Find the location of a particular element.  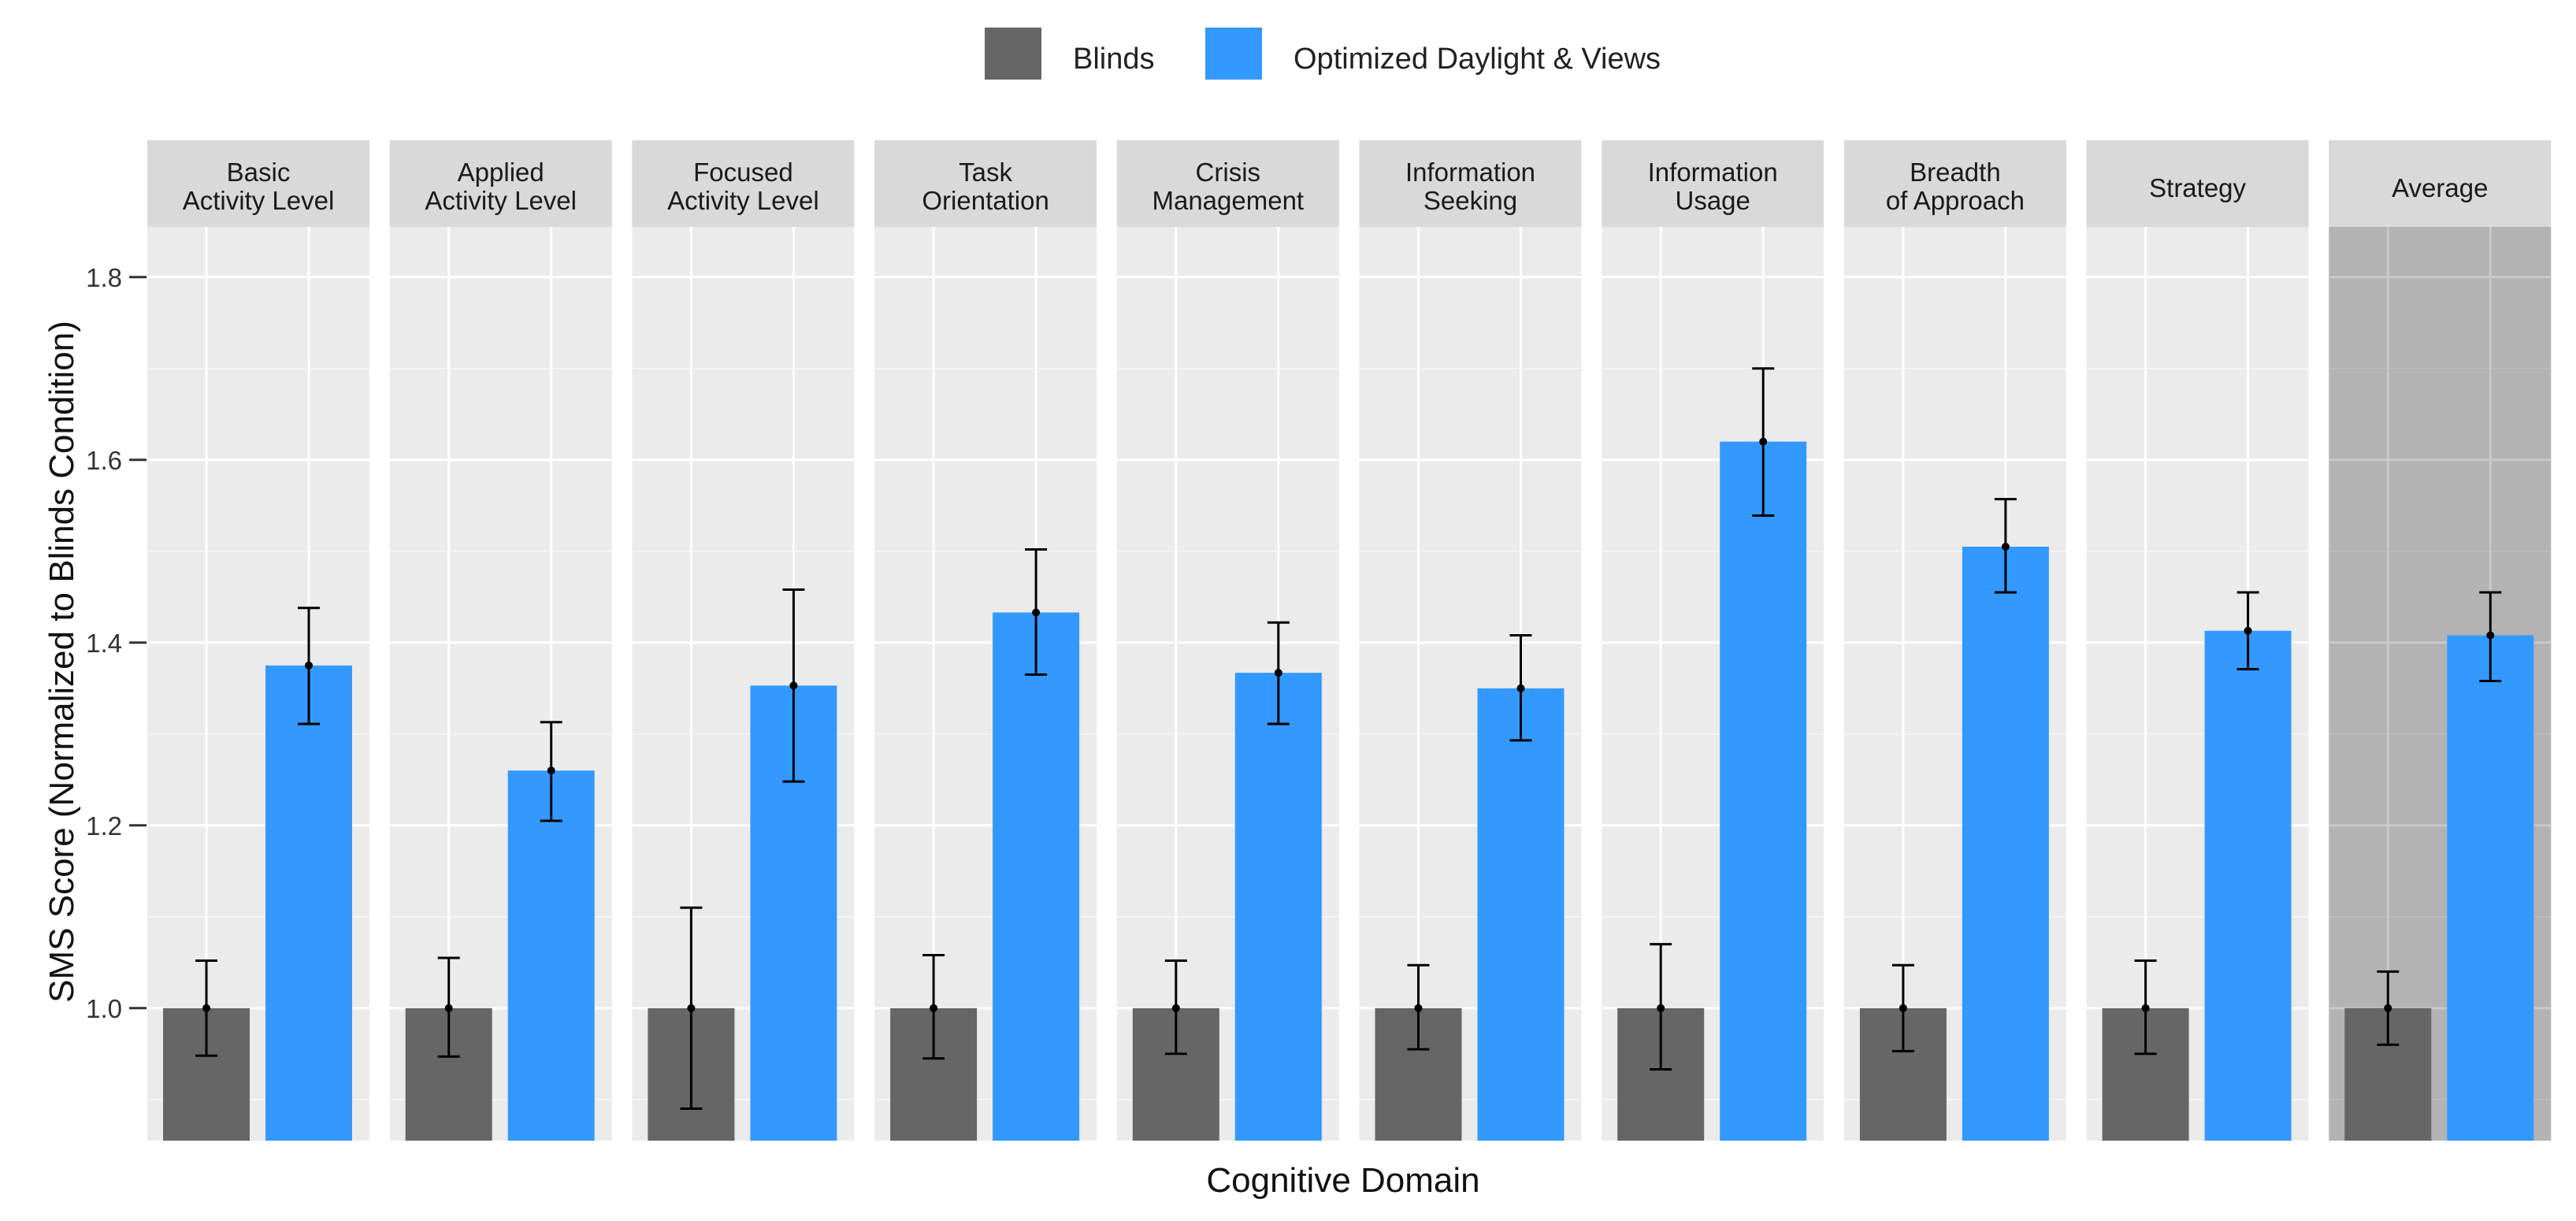

facet-strip-label-line-1: Applied is located at coordinates (501, 172).